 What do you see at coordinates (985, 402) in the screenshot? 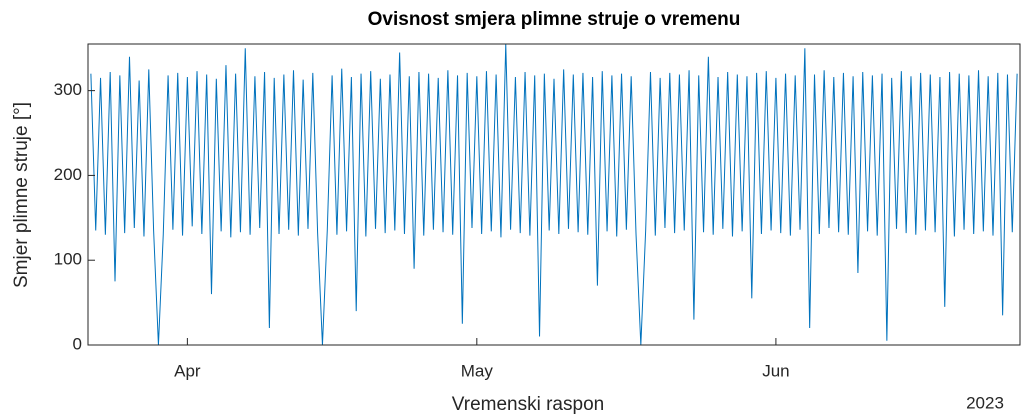
I see `year-label: 2023` at bounding box center [985, 402].